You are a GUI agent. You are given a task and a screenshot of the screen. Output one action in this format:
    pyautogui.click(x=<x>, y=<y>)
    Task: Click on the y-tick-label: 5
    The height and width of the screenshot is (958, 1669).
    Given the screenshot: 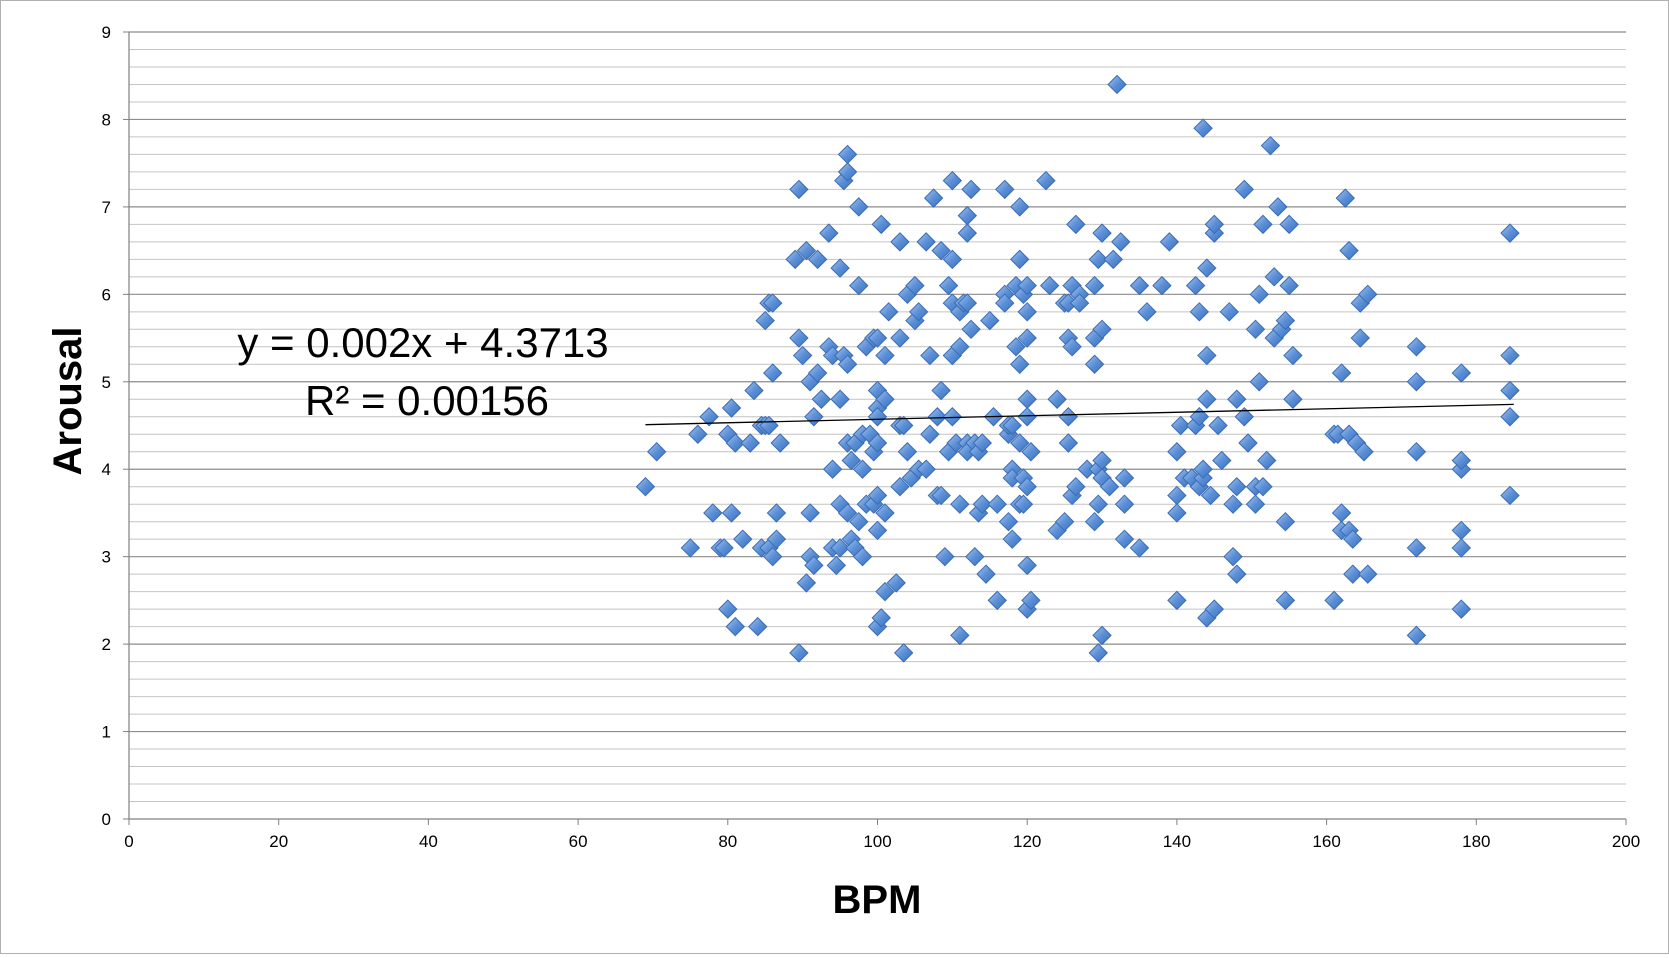 What is the action you would take?
    pyautogui.click(x=106, y=382)
    